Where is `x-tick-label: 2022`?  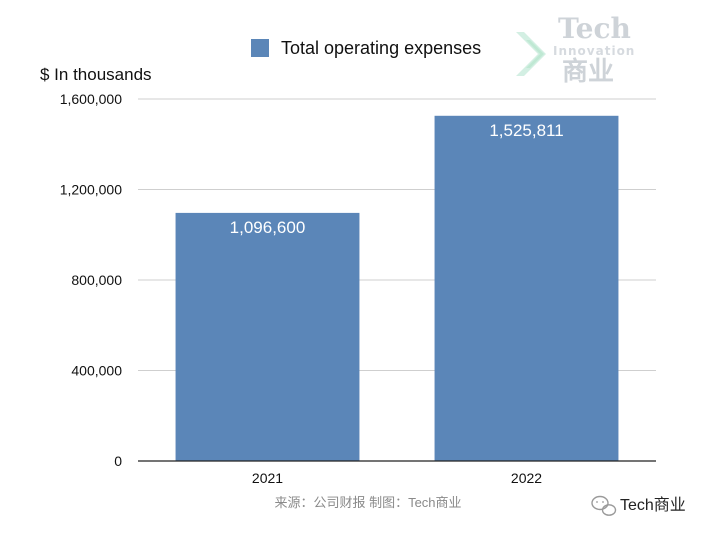 x-tick-label: 2022 is located at coordinates (526, 478).